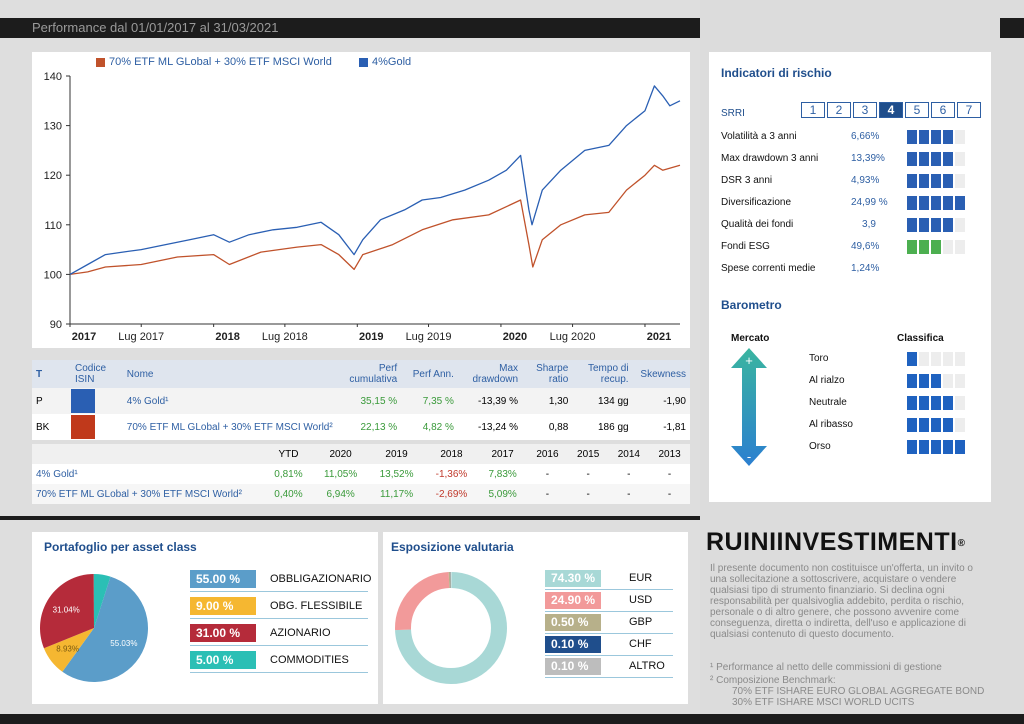 This screenshot has height=724, width=1024. Describe the element at coordinates (438, 427) in the screenshot. I see `cell-perf-ann: 4,82 %` at that location.